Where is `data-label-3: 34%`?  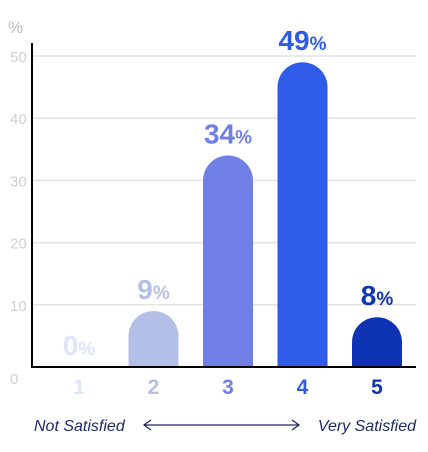
data-label-3: 34% is located at coordinates (228, 134).